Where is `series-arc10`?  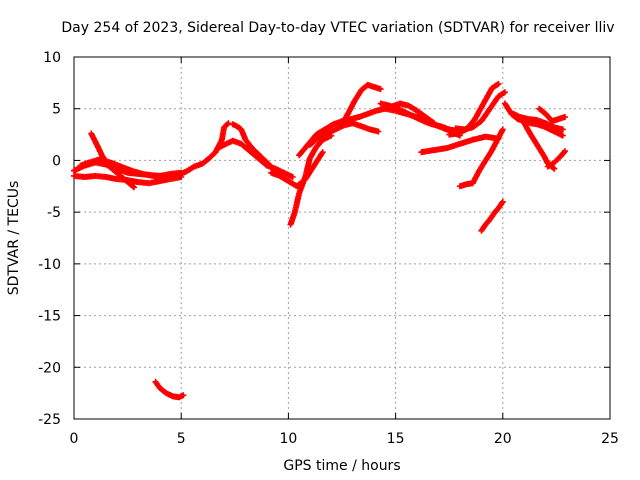 series-arc10 is located at coordinates (311, 180).